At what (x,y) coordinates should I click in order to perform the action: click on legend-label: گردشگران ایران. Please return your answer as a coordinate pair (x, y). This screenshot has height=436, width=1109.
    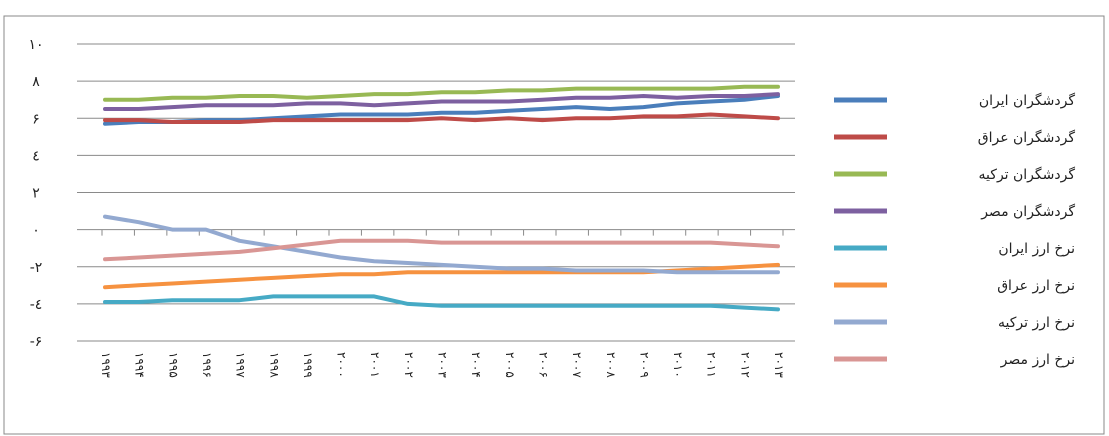
    Looking at the image, I should click on (1027, 100).